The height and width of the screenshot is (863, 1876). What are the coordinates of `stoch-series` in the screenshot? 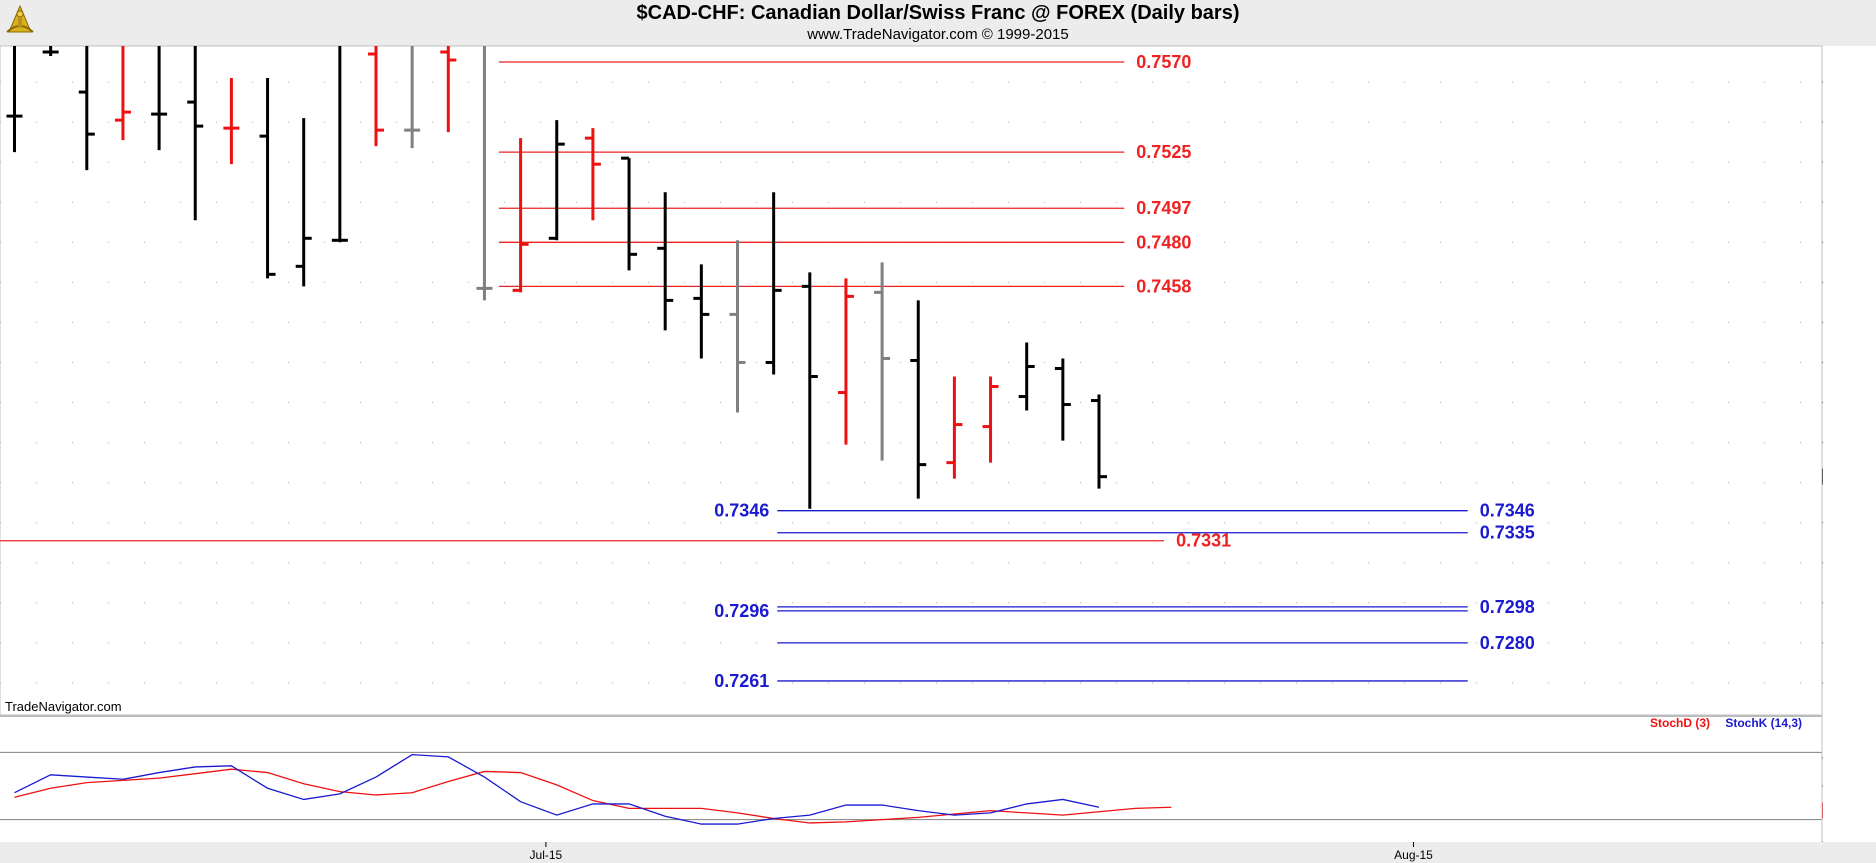 It's located at (593, 789).